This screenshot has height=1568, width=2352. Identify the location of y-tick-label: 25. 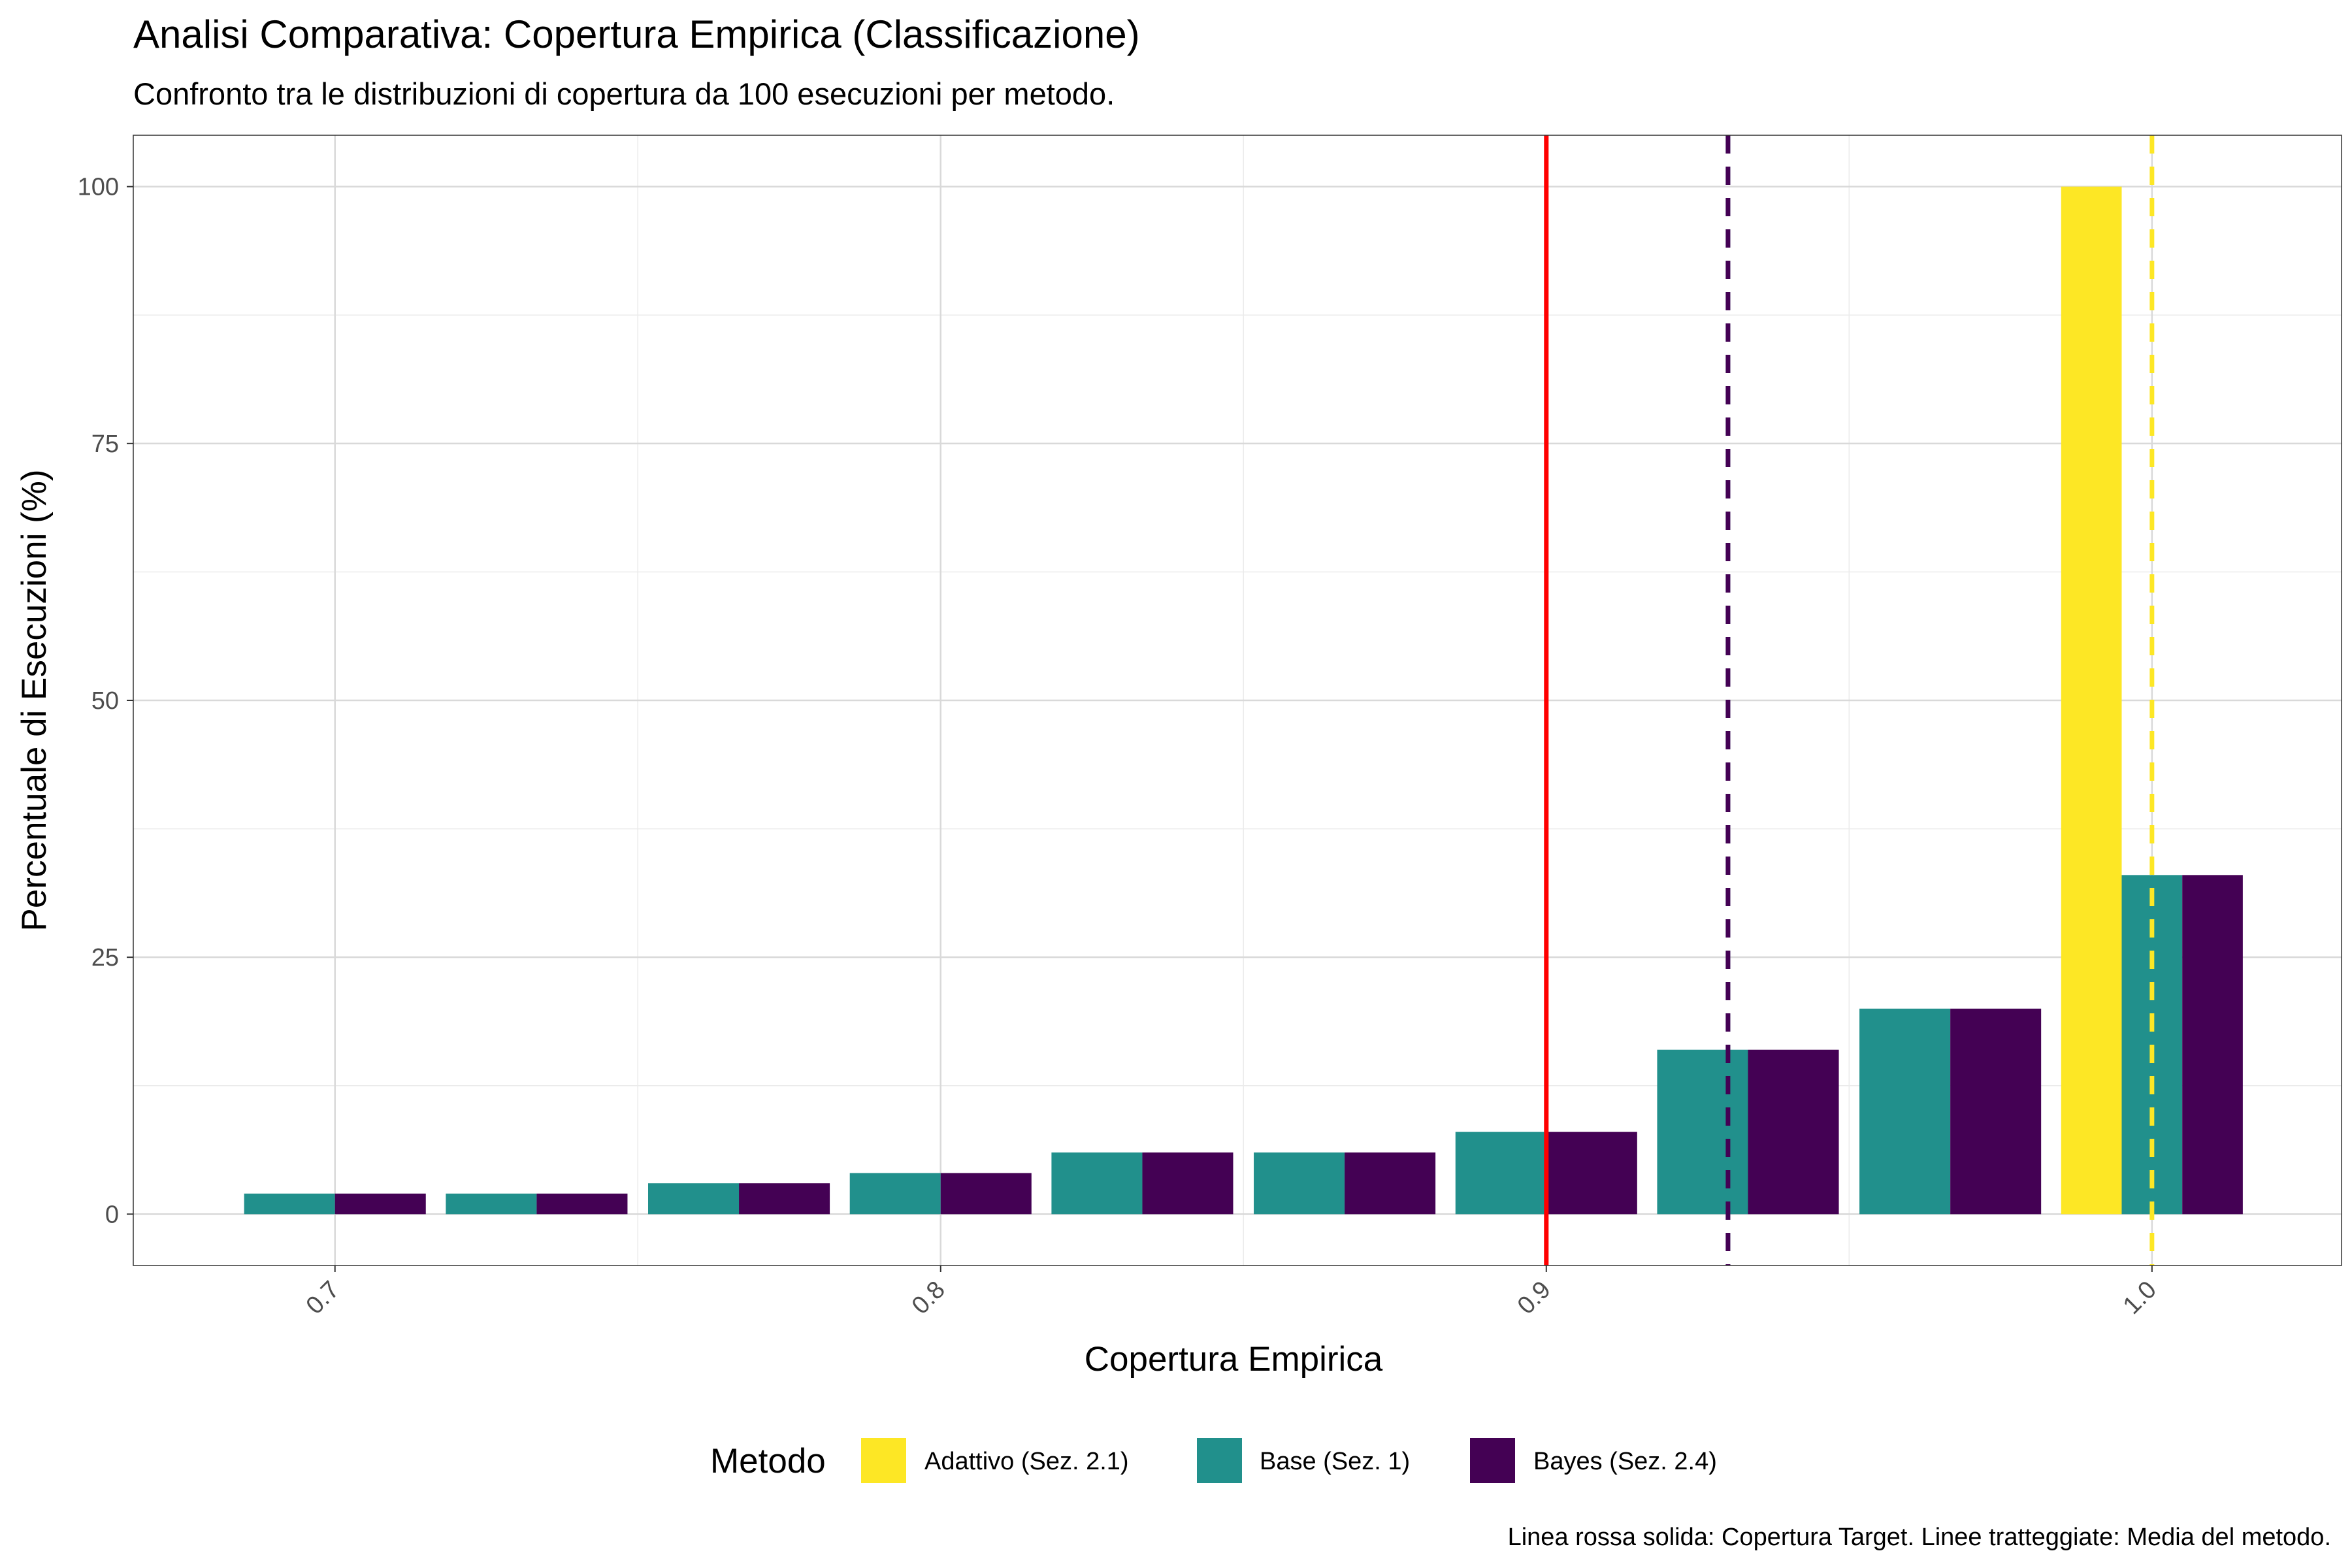
(105, 958).